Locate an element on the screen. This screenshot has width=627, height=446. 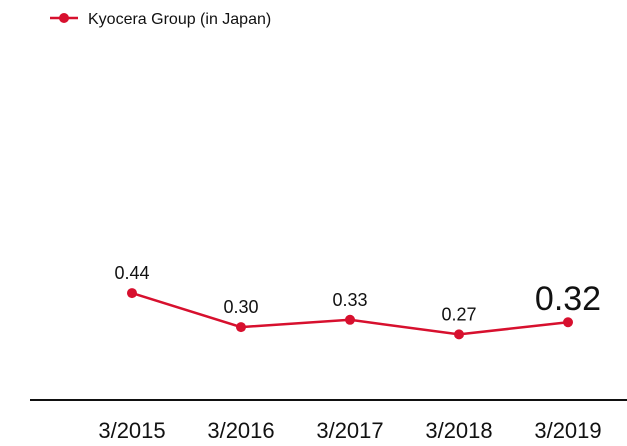
value-label: 0.30 is located at coordinates (240, 307).